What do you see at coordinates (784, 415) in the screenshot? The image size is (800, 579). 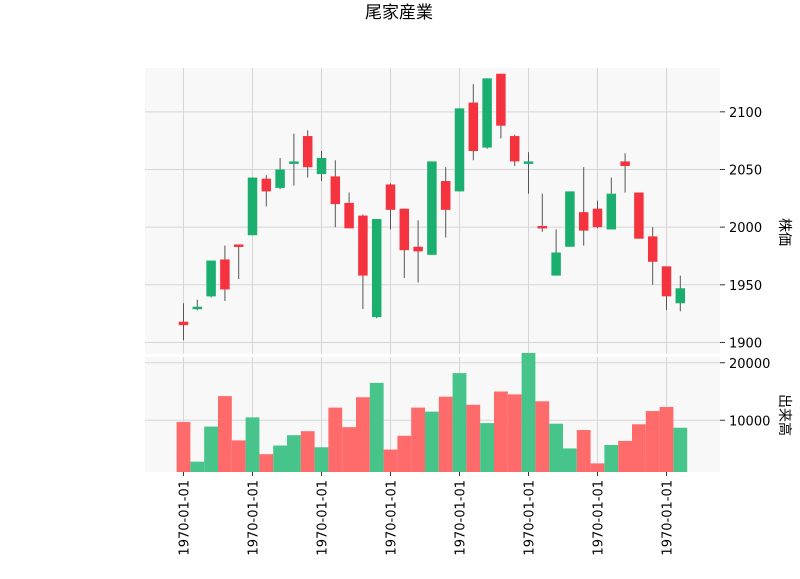 I see `volume-axis-label: 出来高` at bounding box center [784, 415].